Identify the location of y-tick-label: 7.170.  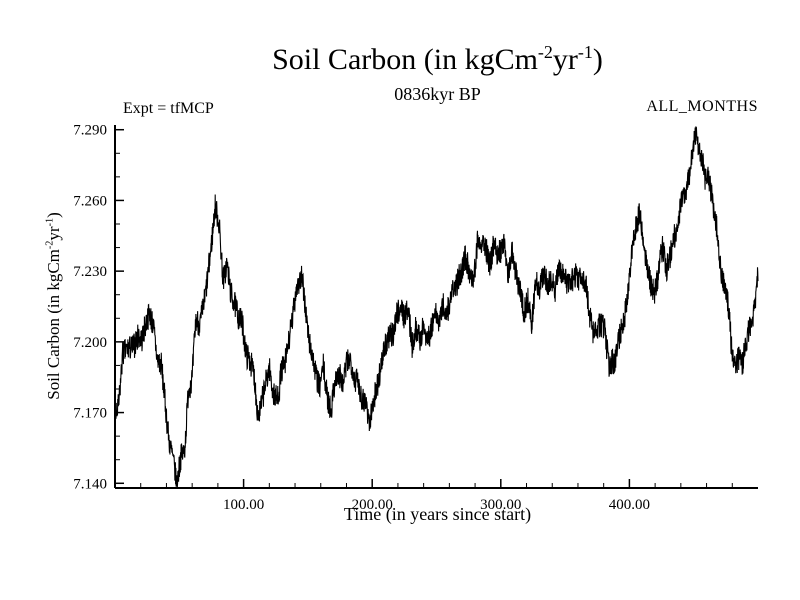
(90, 414).